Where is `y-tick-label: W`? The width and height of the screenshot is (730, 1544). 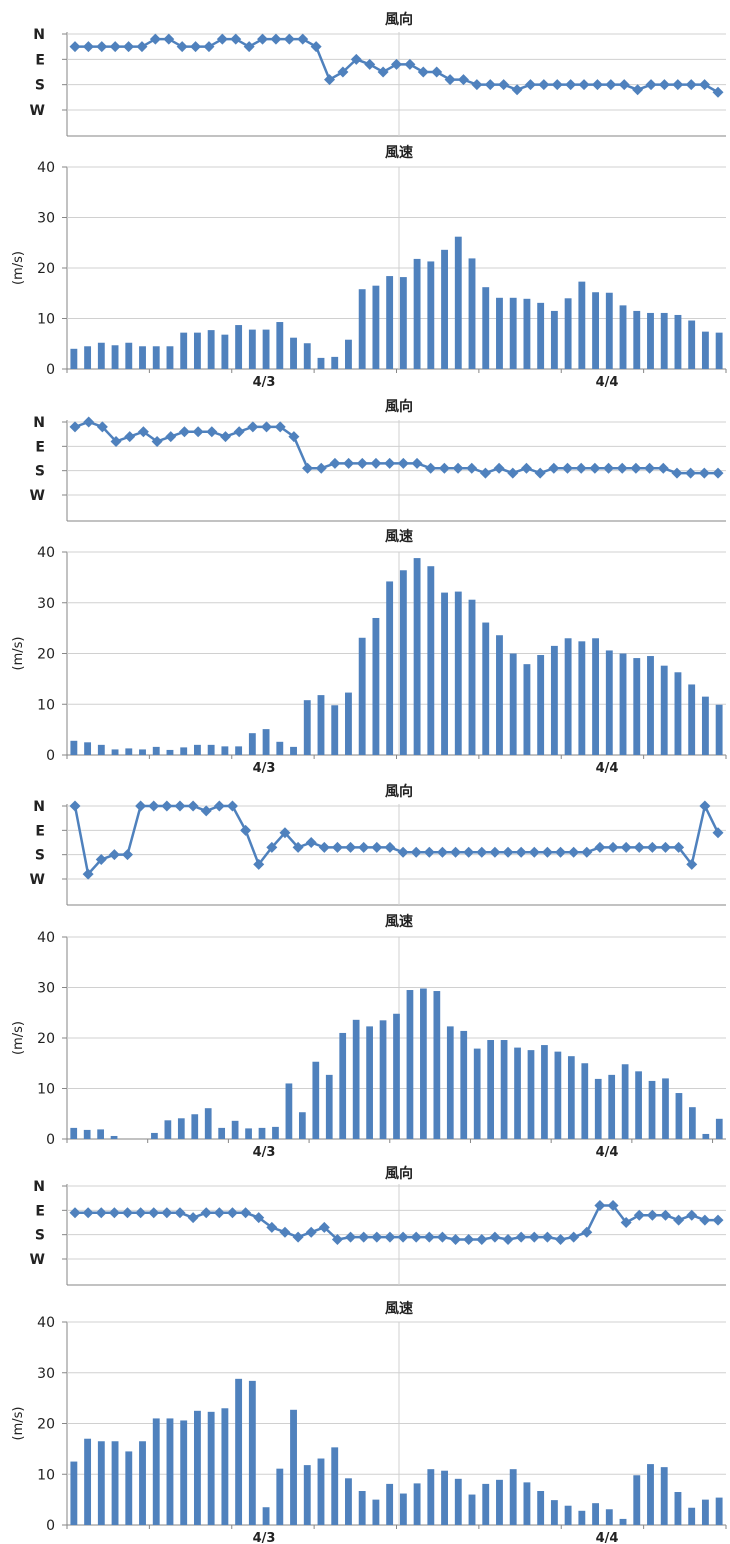
y-tick-label: W is located at coordinates (37, 111).